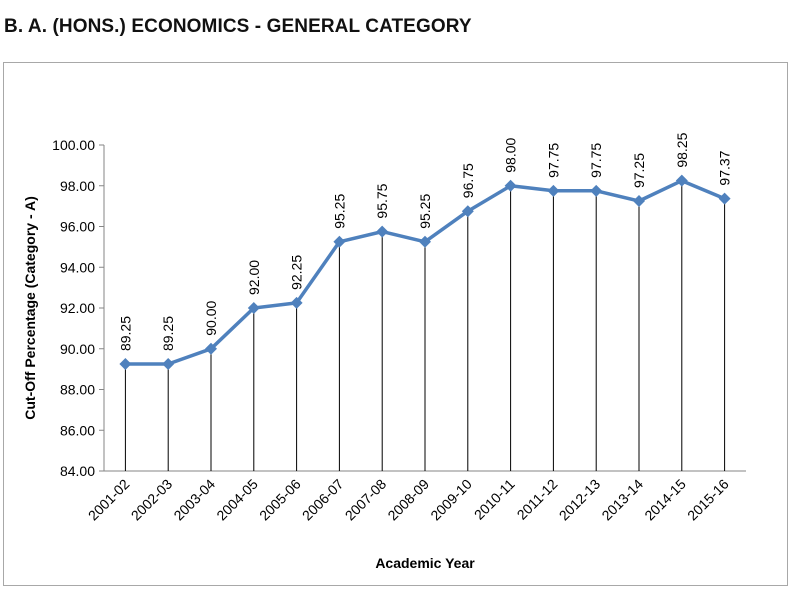 Image resolution: width=795 pixels, height=591 pixels. I want to click on y-tick-label: 98.00, so click(77, 186).